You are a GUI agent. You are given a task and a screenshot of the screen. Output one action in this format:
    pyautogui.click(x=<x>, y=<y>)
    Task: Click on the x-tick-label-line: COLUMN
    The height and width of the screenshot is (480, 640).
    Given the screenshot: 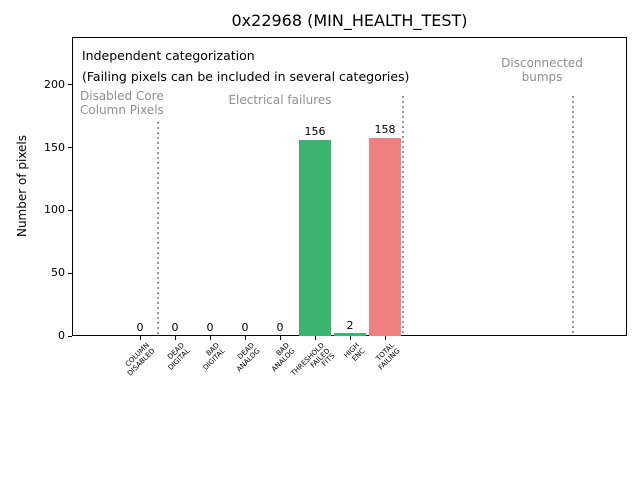 What is the action you would take?
    pyautogui.click(x=137, y=355)
    